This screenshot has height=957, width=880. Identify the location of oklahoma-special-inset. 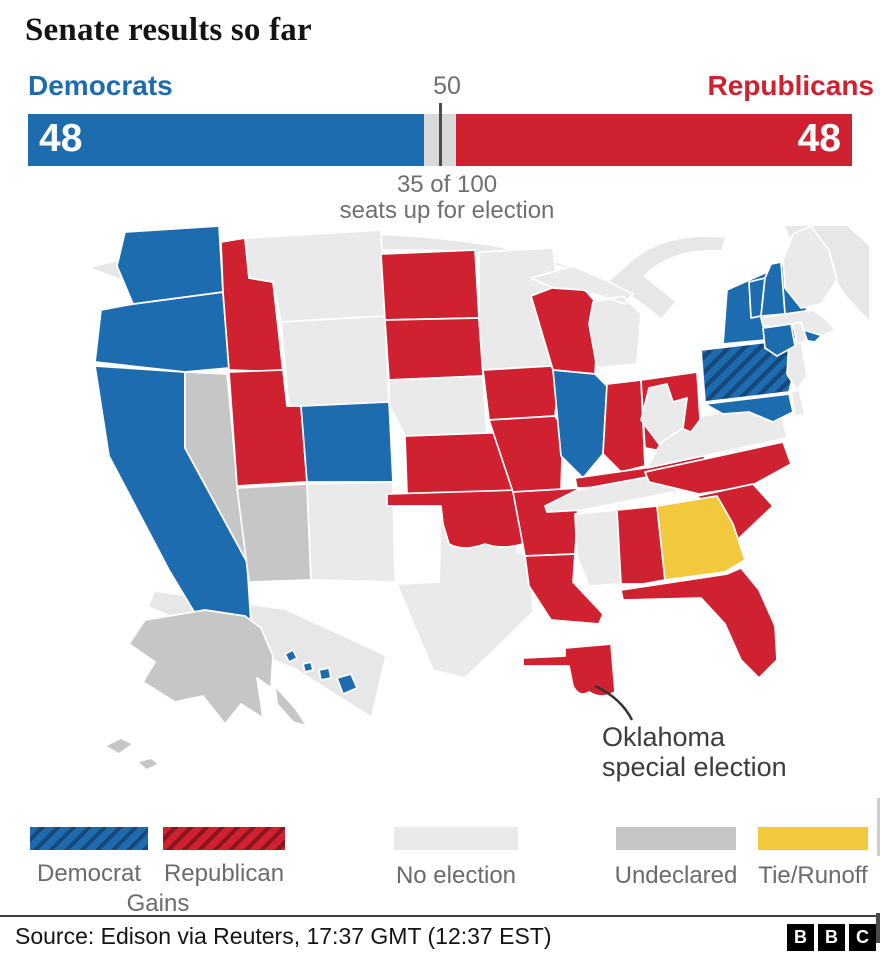
(569, 670).